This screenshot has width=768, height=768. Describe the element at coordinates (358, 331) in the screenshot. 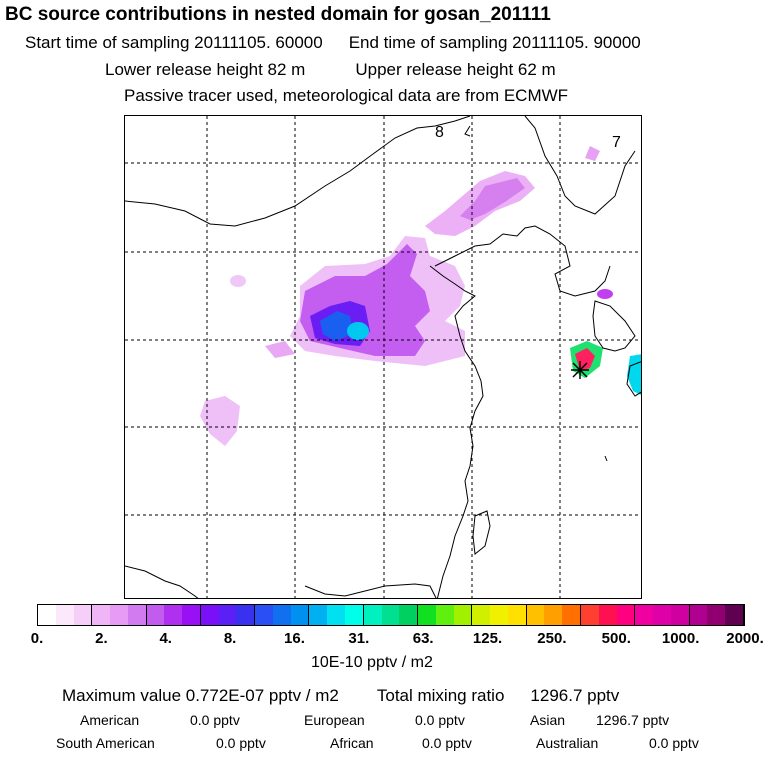

I see `plume-central-peak` at that location.